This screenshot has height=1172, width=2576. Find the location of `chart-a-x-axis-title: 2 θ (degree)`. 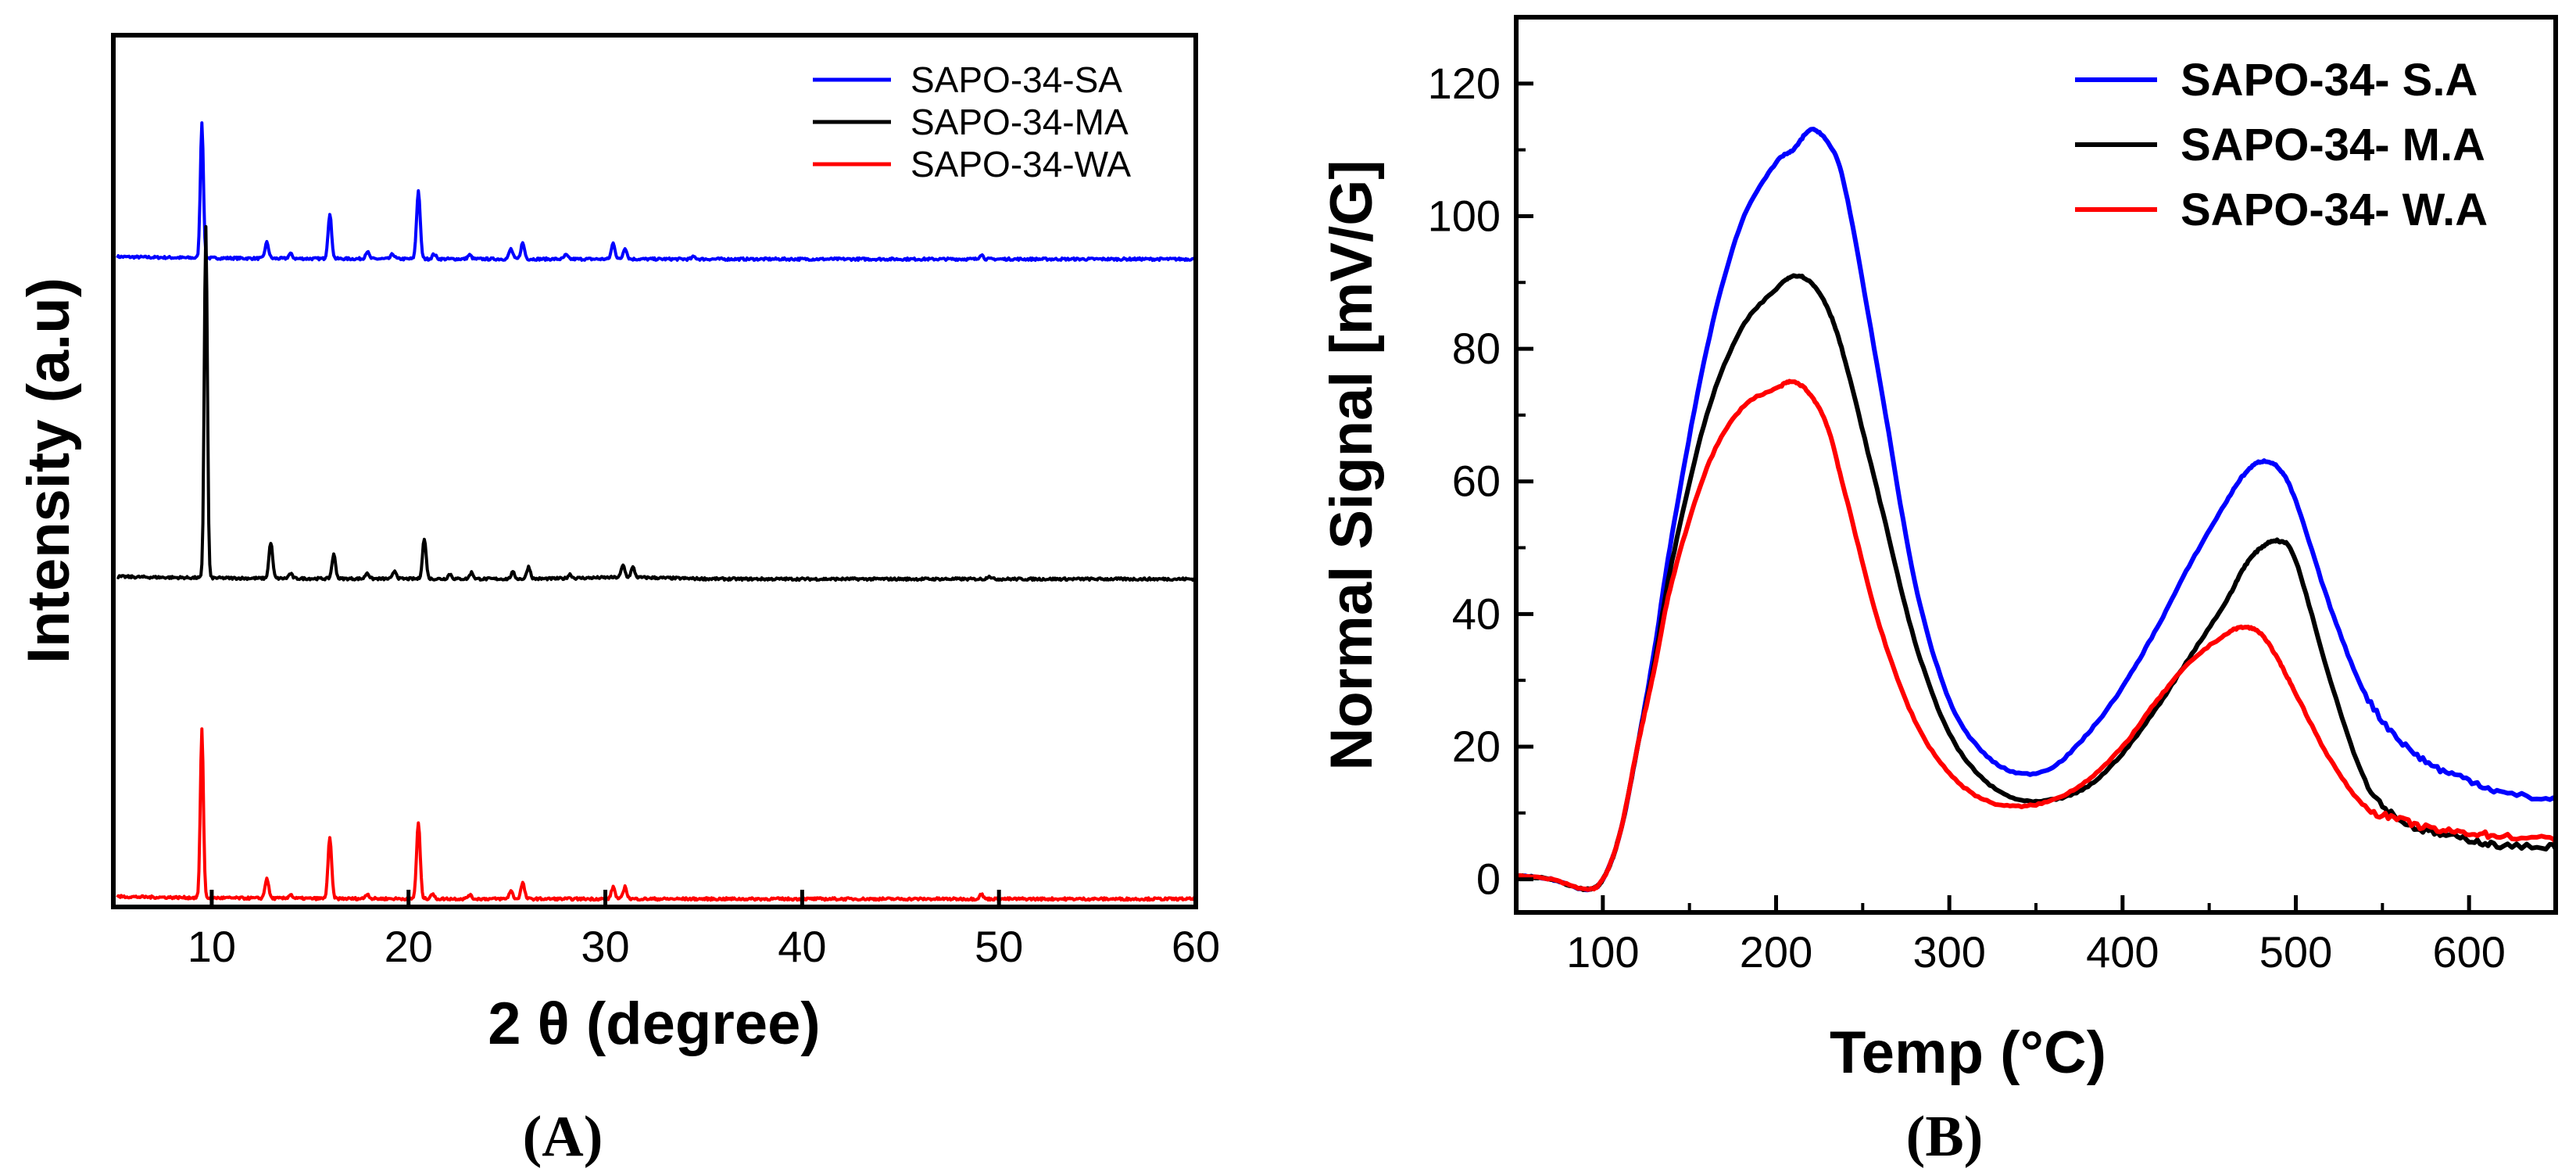

chart-a-x-axis-title: 2 θ (degree) is located at coordinates (654, 1024).